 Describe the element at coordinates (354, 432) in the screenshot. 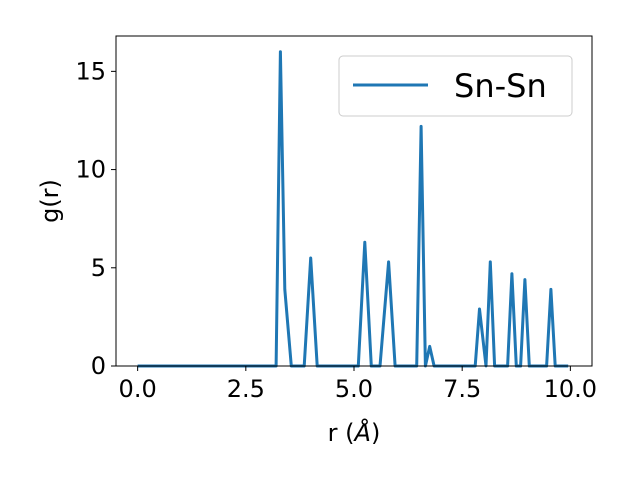

I see `x-axis-label: r (Å)` at that location.